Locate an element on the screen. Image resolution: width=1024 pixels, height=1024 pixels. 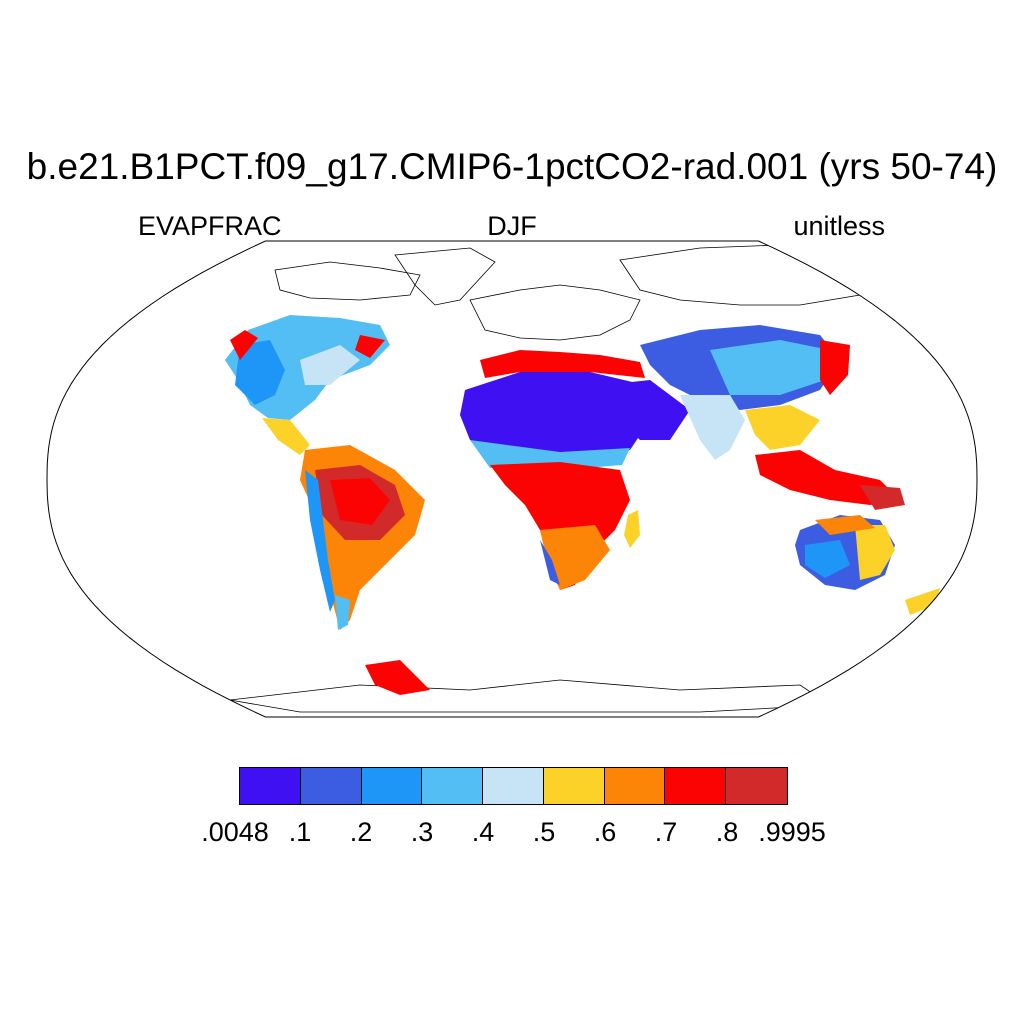
colorbar-tick-label: .3 is located at coordinates (422, 832).